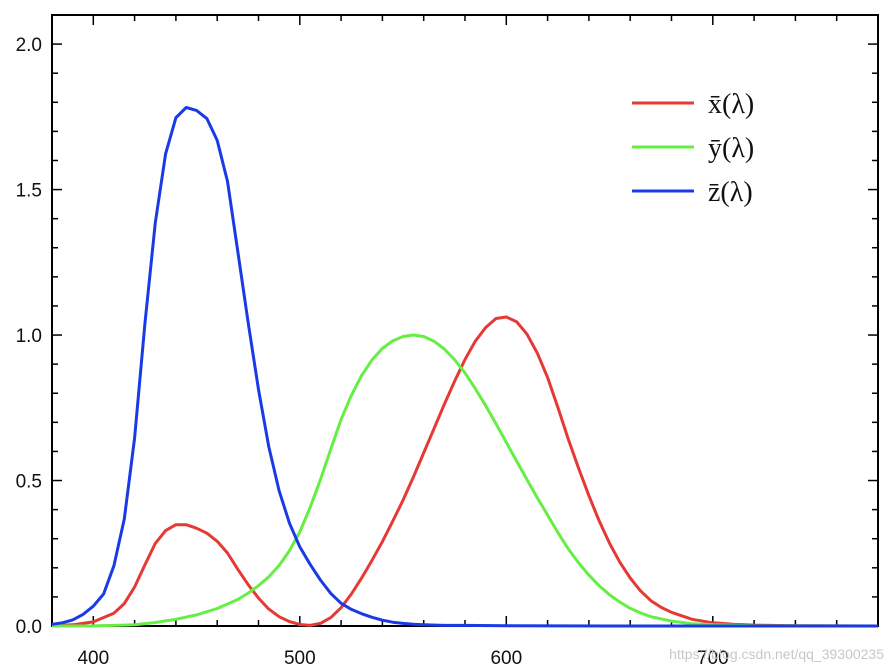  Describe the element at coordinates (29, 627) in the screenshot. I see `y-tick-label: 0.0` at that location.